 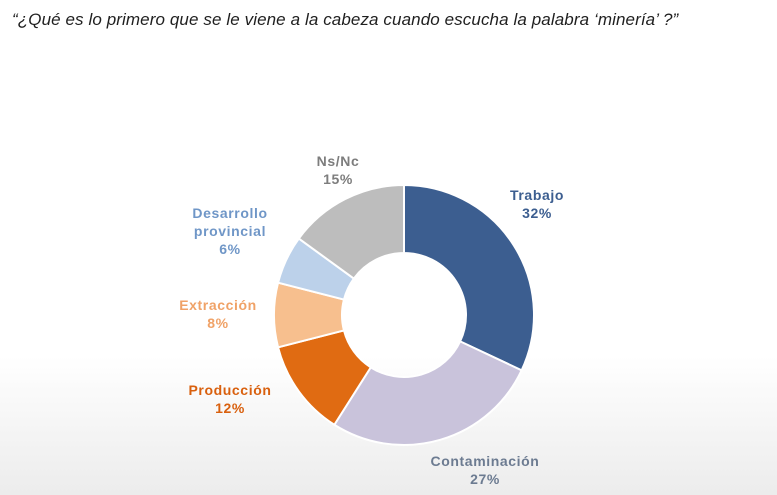 What do you see at coordinates (218, 305) in the screenshot?
I see `label-extraccion: Extracción` at bounding box center [218, 305].